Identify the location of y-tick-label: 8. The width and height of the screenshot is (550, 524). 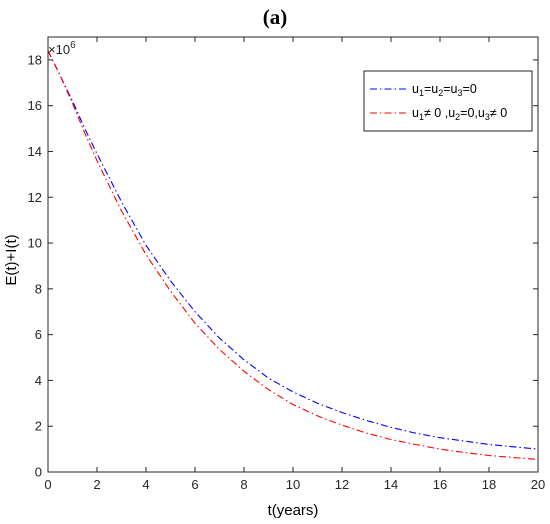
(38, 288).